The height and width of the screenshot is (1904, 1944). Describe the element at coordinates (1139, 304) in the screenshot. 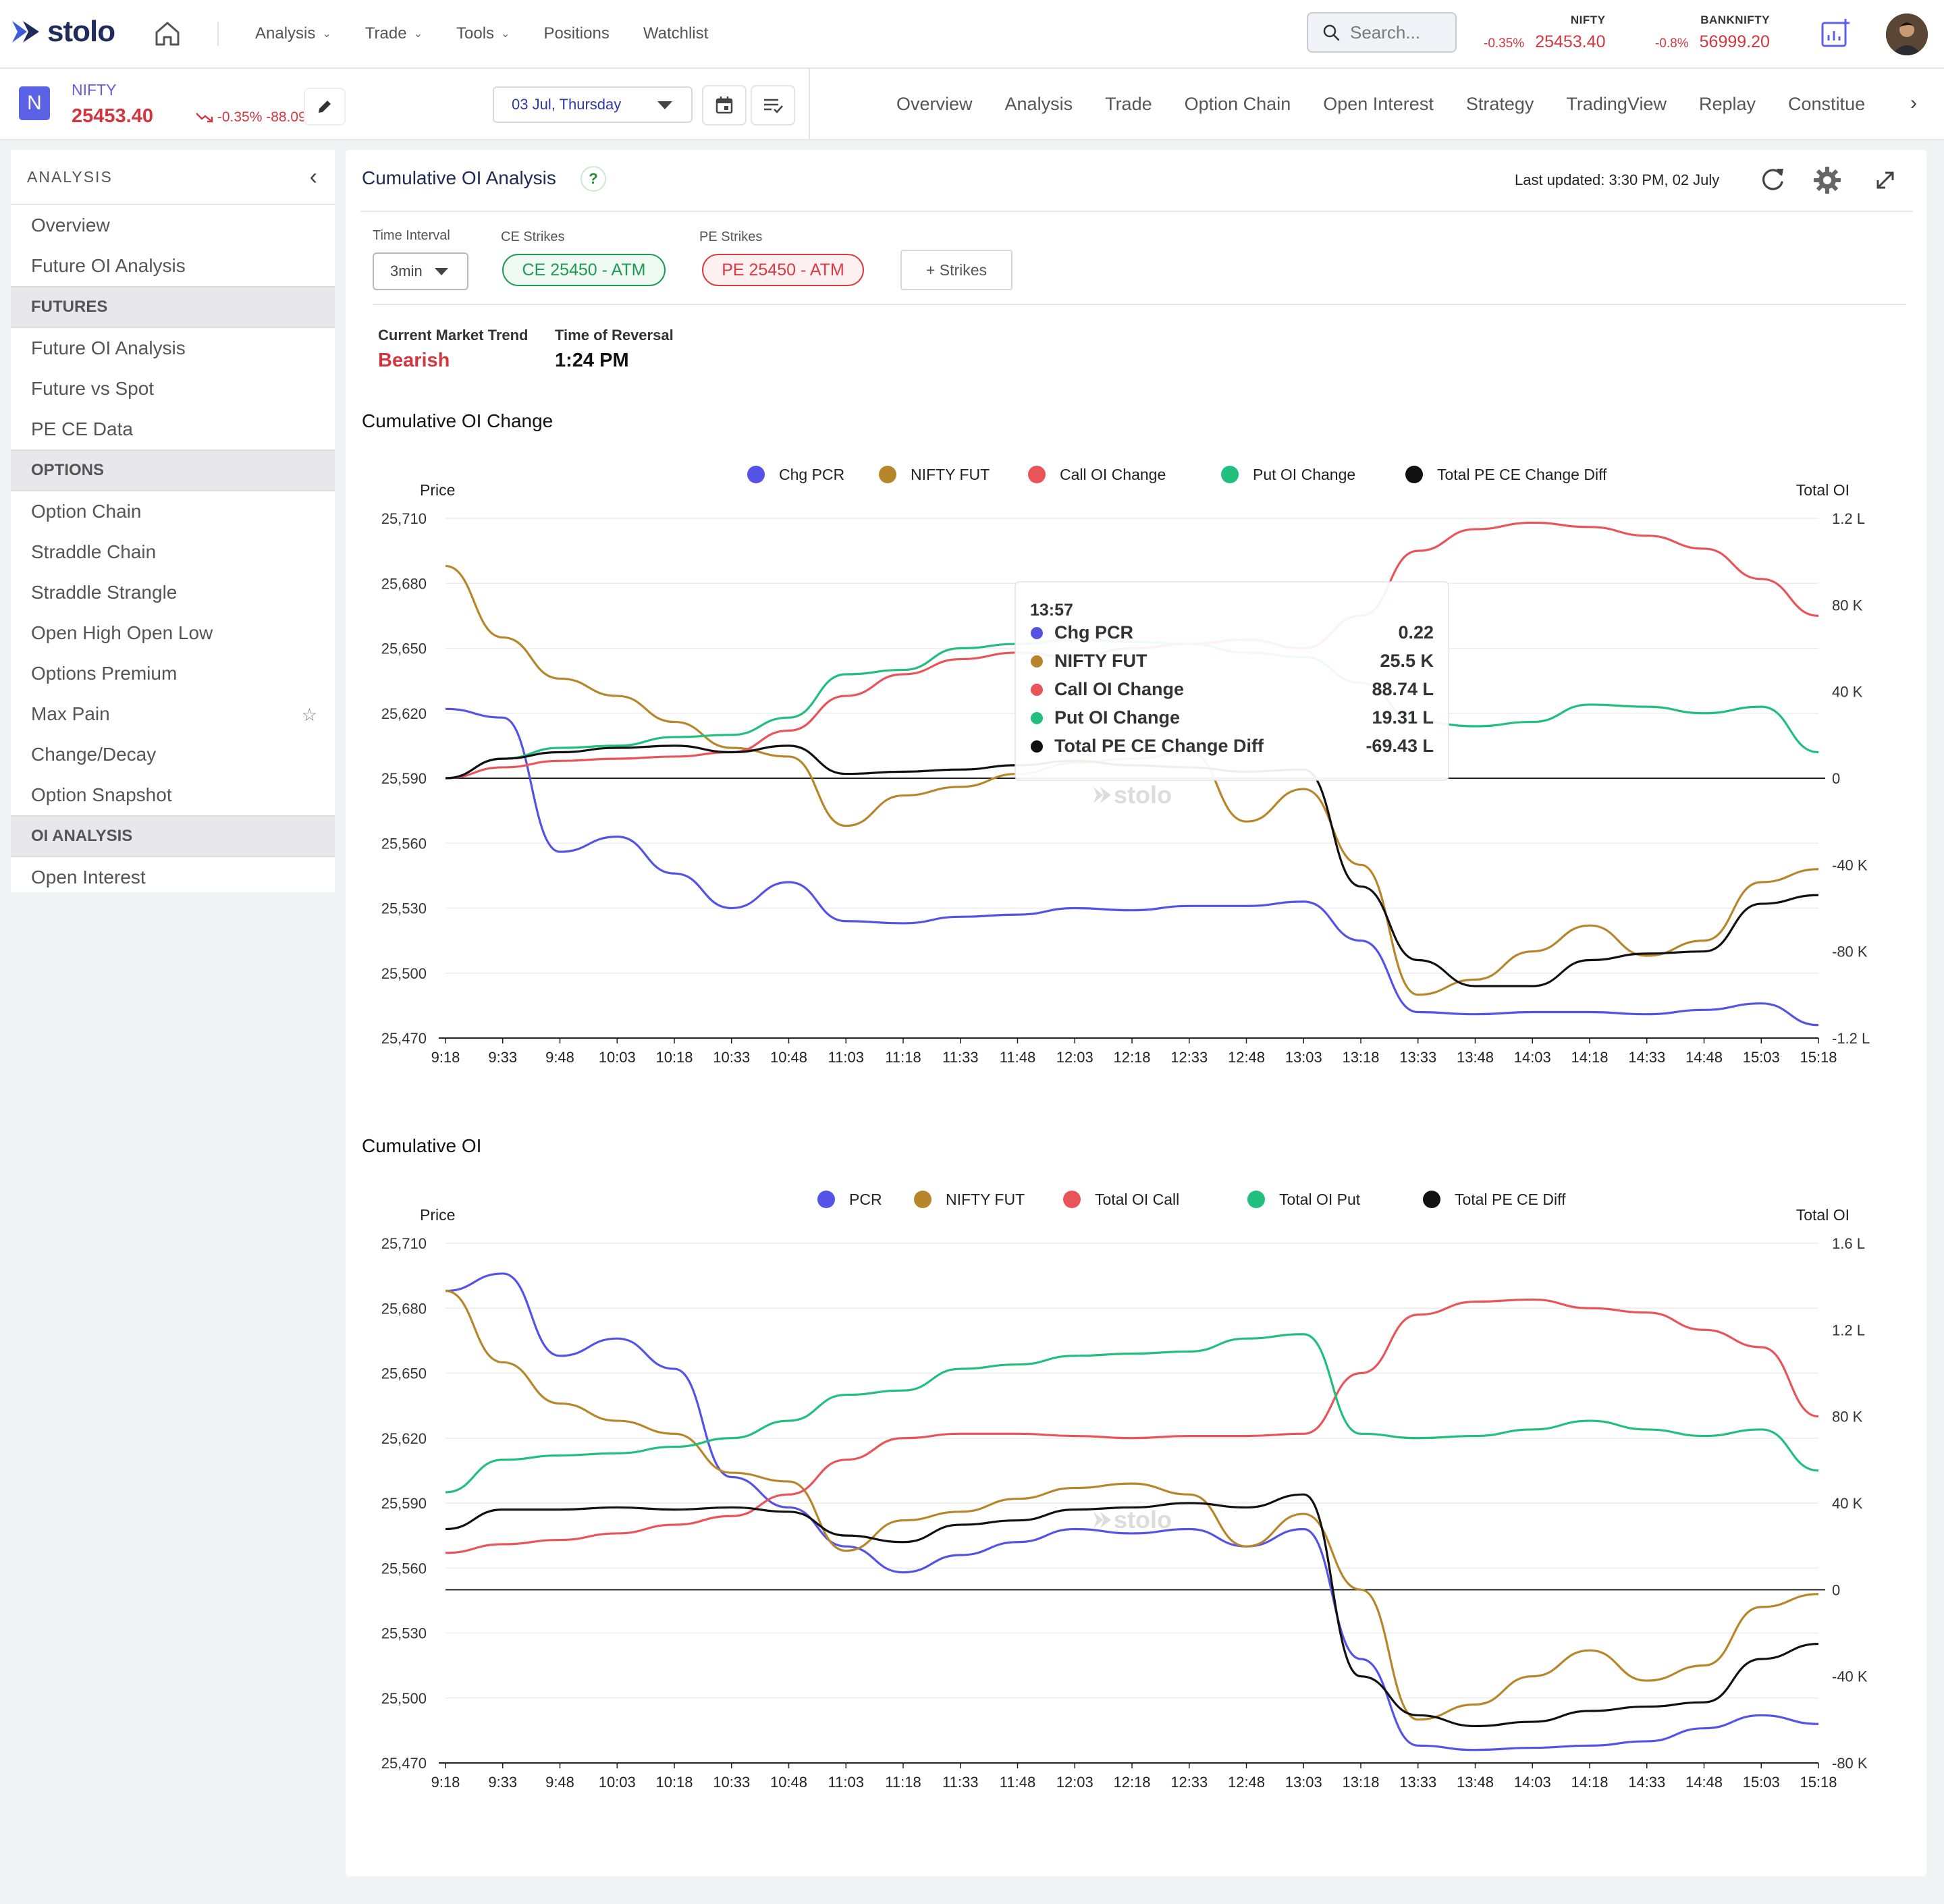

I see `filters-divider` at that location.